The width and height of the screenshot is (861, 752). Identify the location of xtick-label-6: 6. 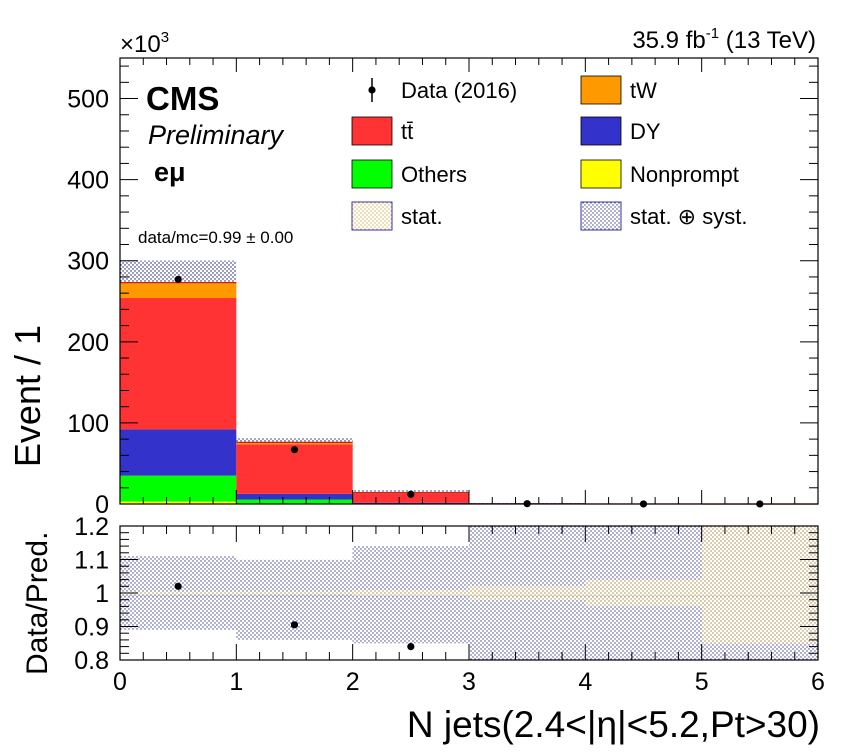
(818, 682).